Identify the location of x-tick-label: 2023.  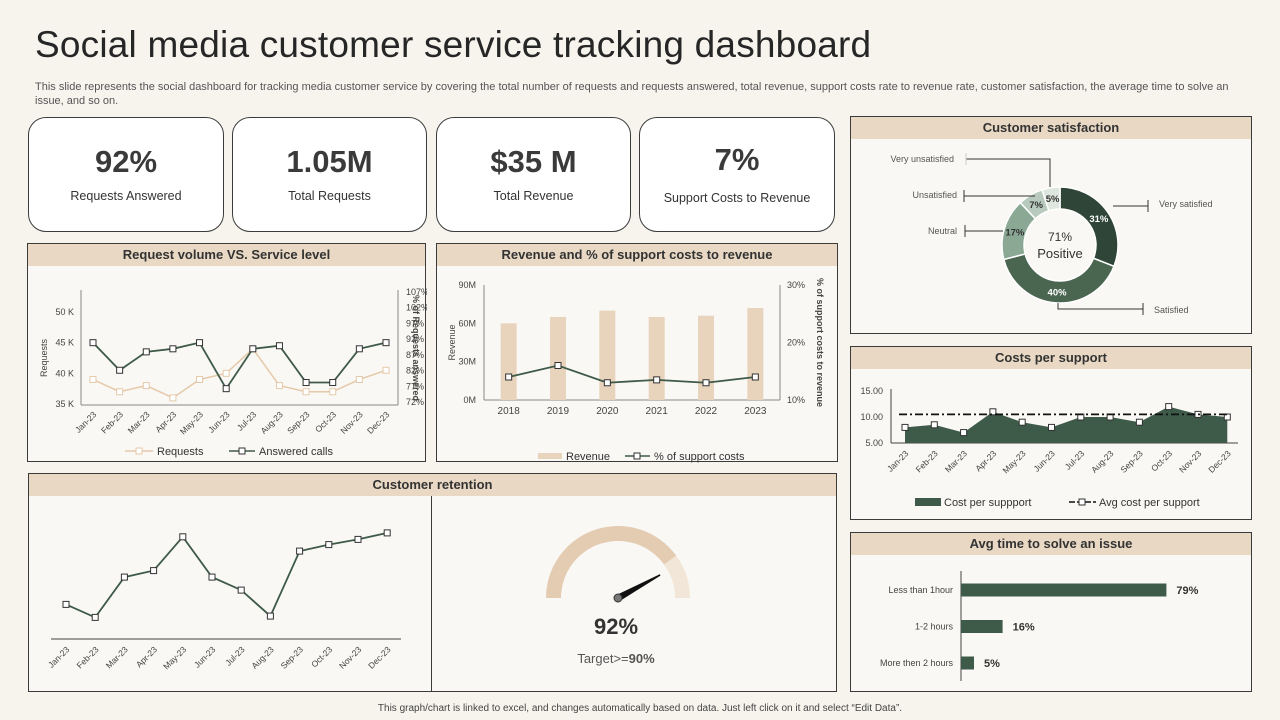
(755, 411).